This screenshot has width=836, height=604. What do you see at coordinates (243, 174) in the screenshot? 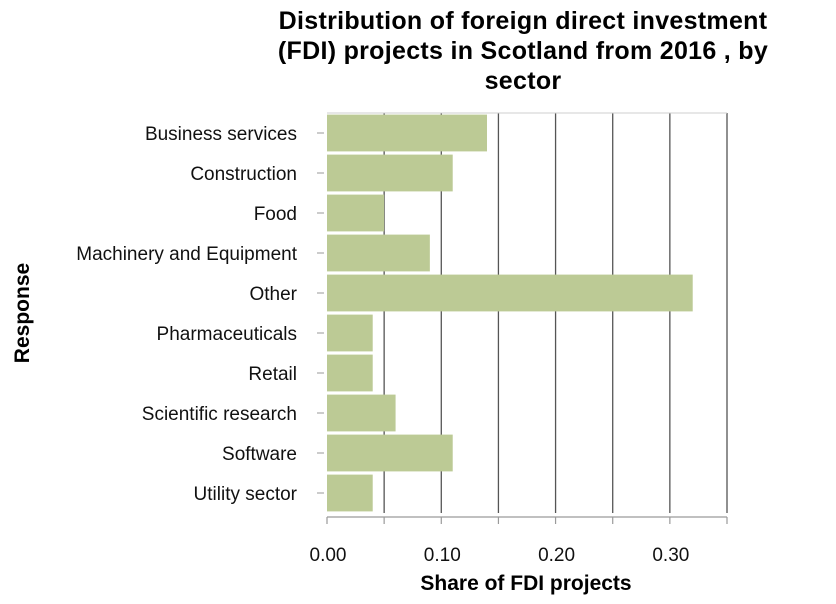
I see `y-tick-label: Construction` at bounding box center [243, 174].